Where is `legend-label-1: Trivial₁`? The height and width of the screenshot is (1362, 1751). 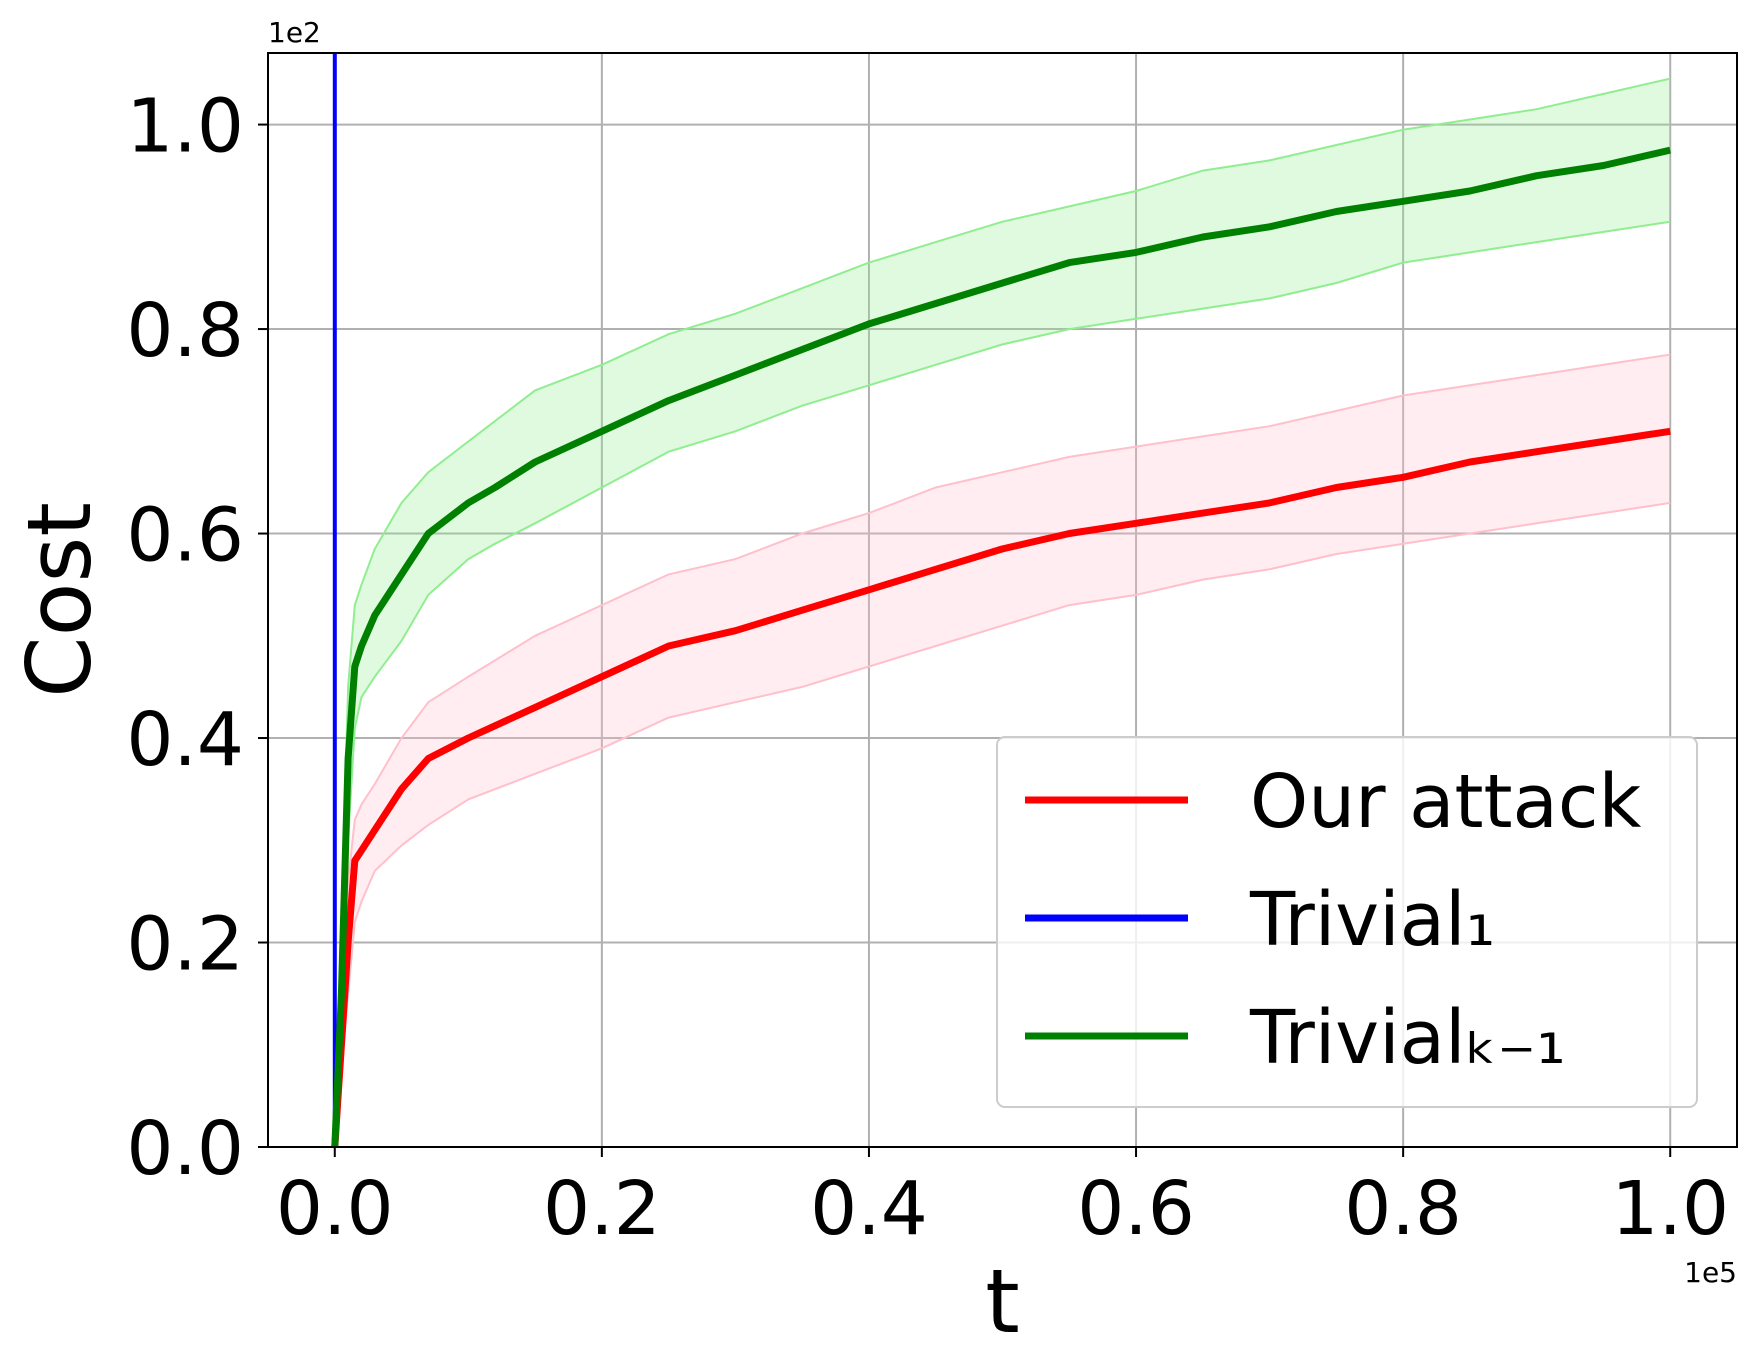 legend-label-1: Trivial₁ is located at coordinates (1372, 920).